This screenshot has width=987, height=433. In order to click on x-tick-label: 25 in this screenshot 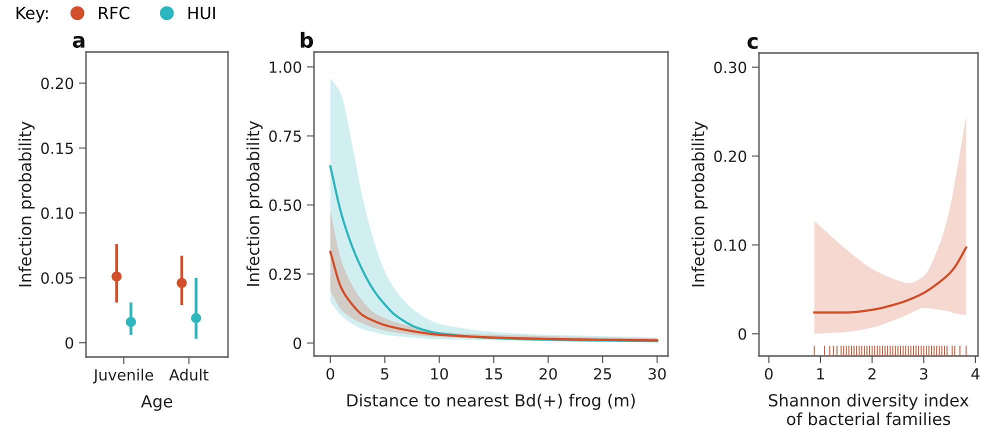, I will do `click(603, 374)`.